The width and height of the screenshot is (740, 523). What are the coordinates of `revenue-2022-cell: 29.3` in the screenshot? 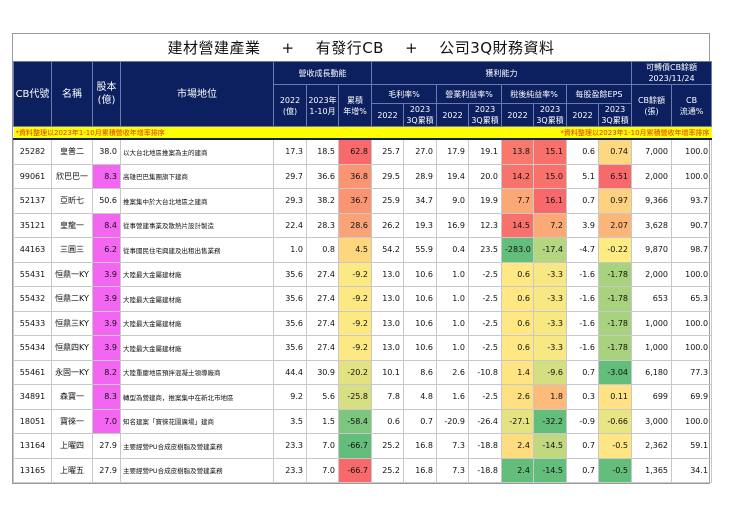 It's located at (290, 201).